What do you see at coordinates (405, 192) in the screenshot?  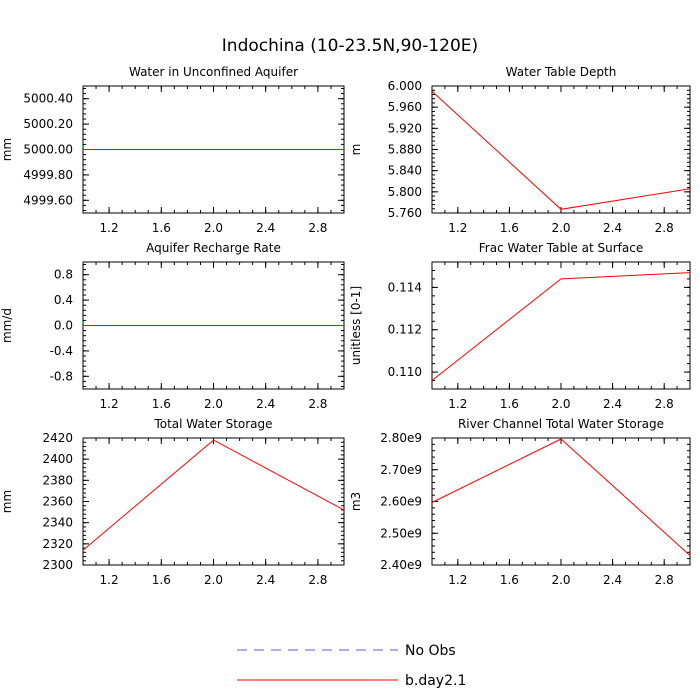 I see `y-tick-label: 5.800` at bounding box center [405, 192].